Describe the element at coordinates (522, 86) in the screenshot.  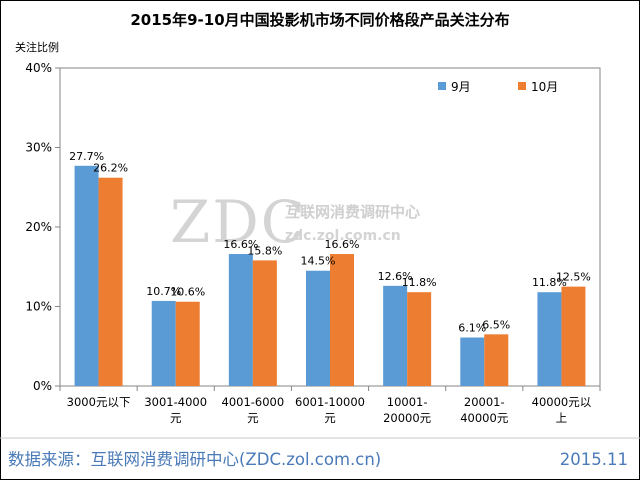
I see `legend-swatch-10月` at that location.